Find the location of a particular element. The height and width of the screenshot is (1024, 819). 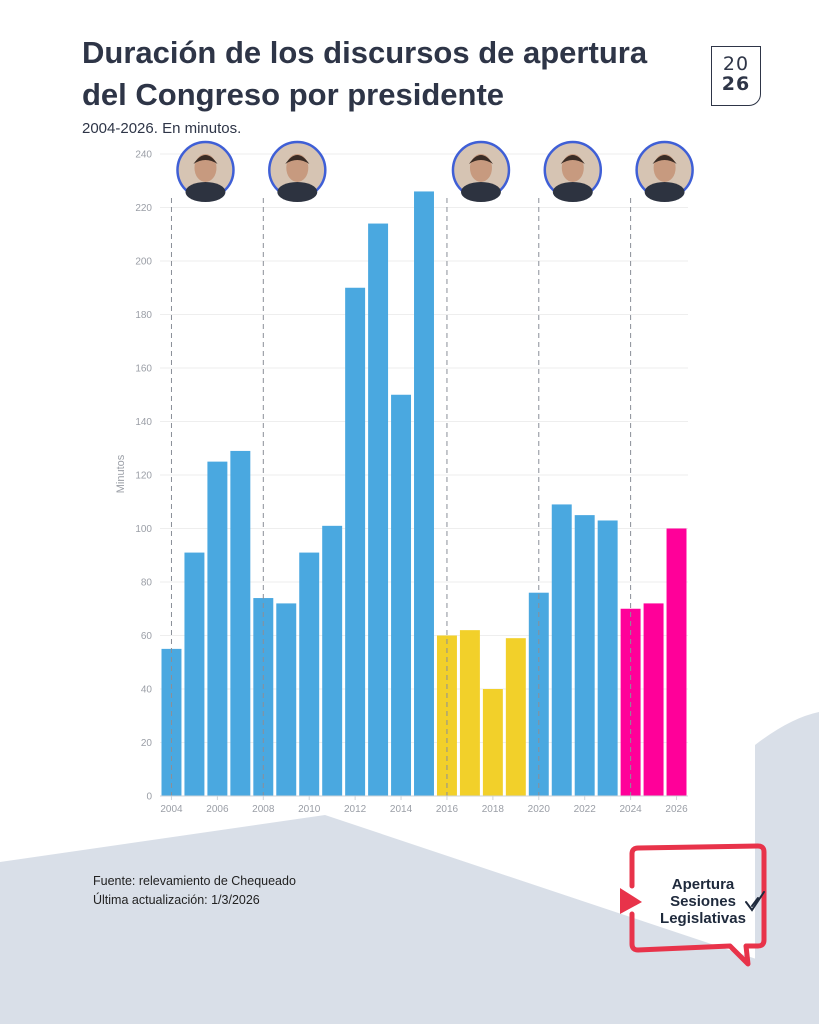

y-tick-label: 0 is located at coordinates (149, 797).